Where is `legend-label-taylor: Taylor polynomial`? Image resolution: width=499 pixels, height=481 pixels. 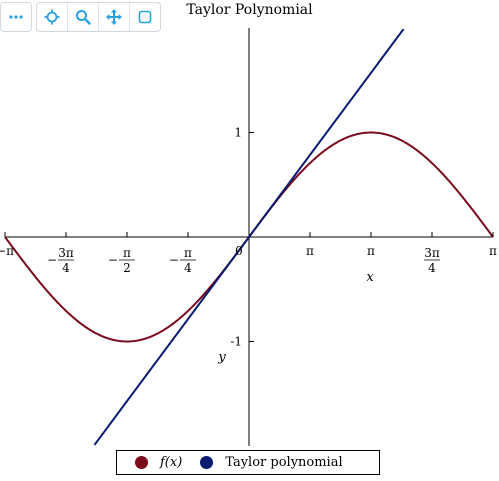 legend-label-taylor: Taylor polynomial is located at coordinates (284, 462).